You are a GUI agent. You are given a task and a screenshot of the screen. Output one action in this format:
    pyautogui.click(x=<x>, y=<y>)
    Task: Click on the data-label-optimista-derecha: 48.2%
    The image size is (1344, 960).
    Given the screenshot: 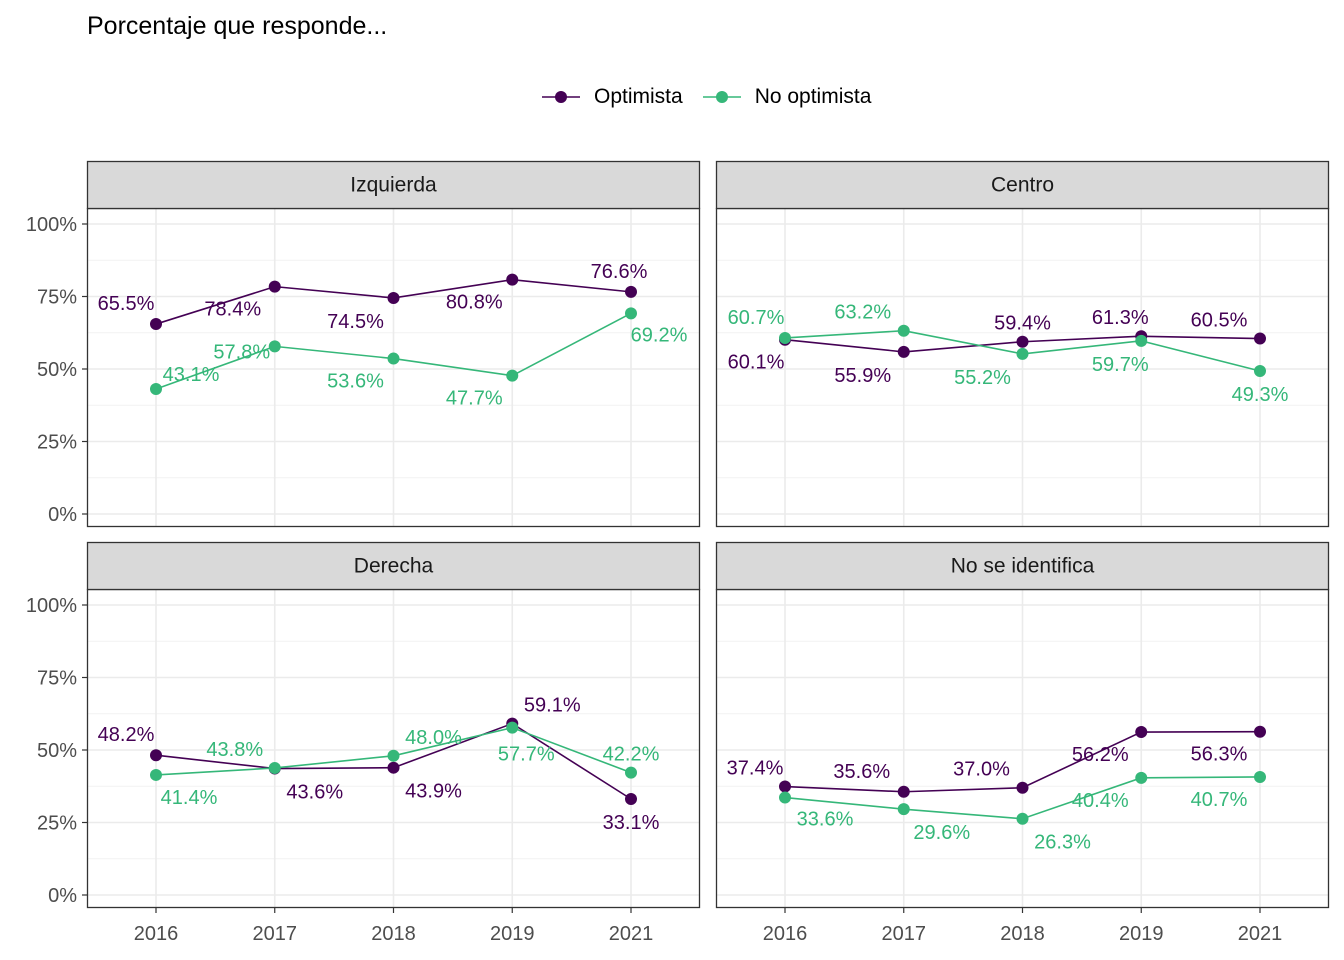 What is the action you would take?
    pyautogui.click(x=126, y=735)
    